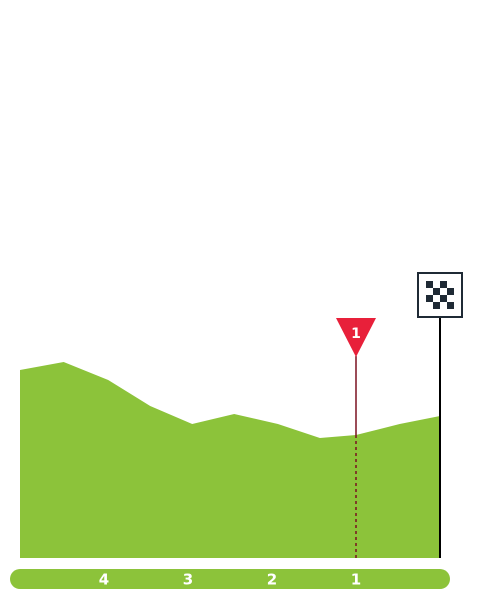 The height and width of the screenshot is (600, 500). I want to click on x-tick-label: 1, so click(356, 580).